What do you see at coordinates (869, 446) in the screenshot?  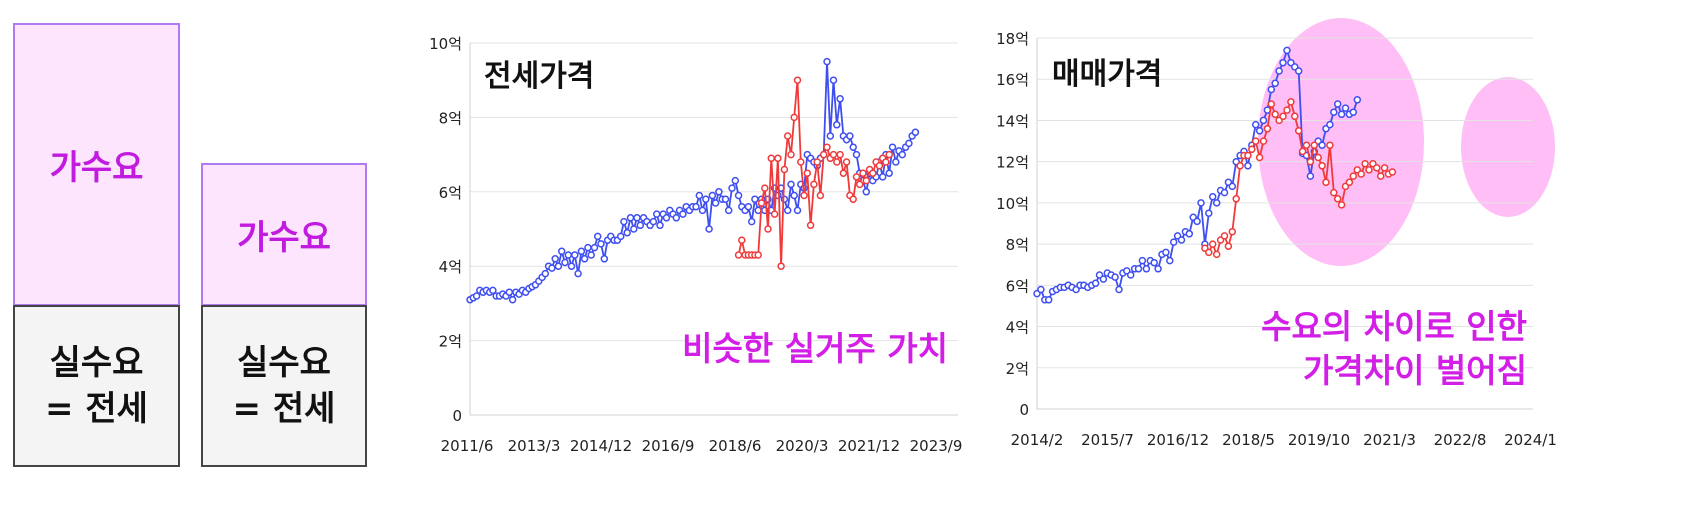 I see `jeonse-x-tick-label: 2021/12` at bounding box center [869, 446].